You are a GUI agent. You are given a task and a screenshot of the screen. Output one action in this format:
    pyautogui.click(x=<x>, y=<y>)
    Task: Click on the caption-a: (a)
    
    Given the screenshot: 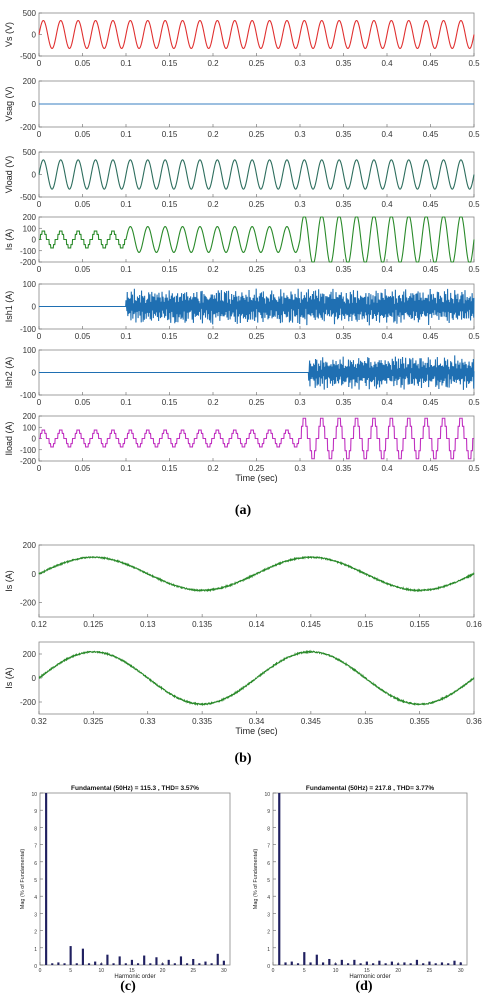 What is the action you would take?
    pyautogui.click(x=243, y=510)
    